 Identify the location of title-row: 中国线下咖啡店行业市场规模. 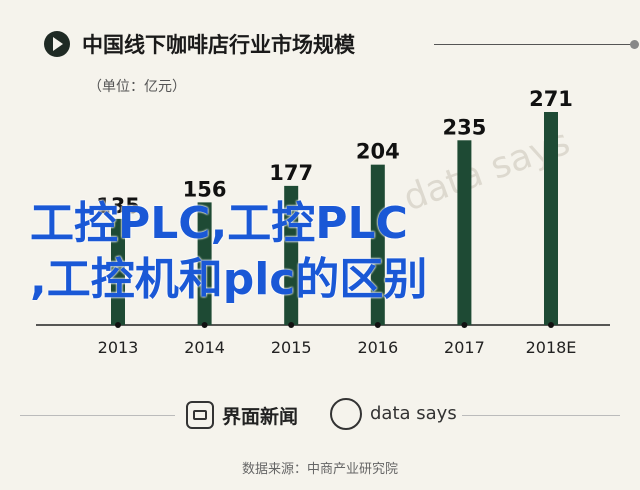
(341, 44).